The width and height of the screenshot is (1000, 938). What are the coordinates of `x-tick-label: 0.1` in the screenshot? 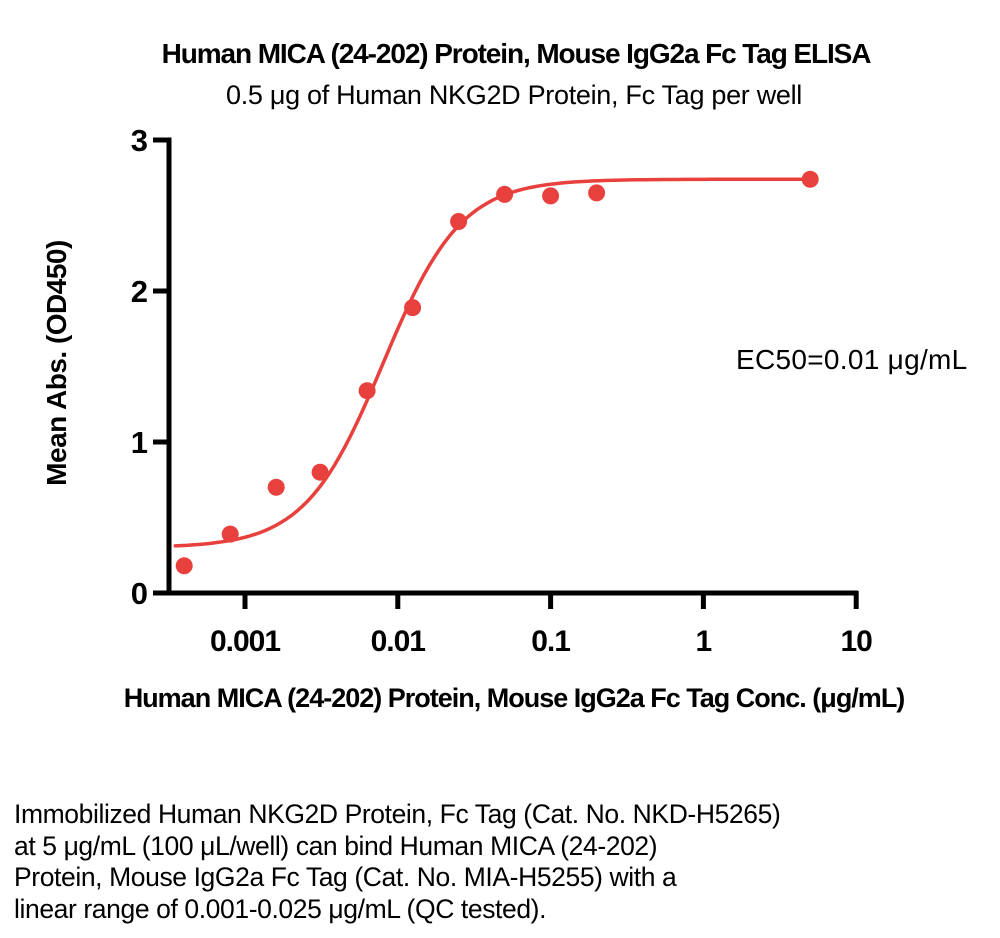 It's located at (550, 641).